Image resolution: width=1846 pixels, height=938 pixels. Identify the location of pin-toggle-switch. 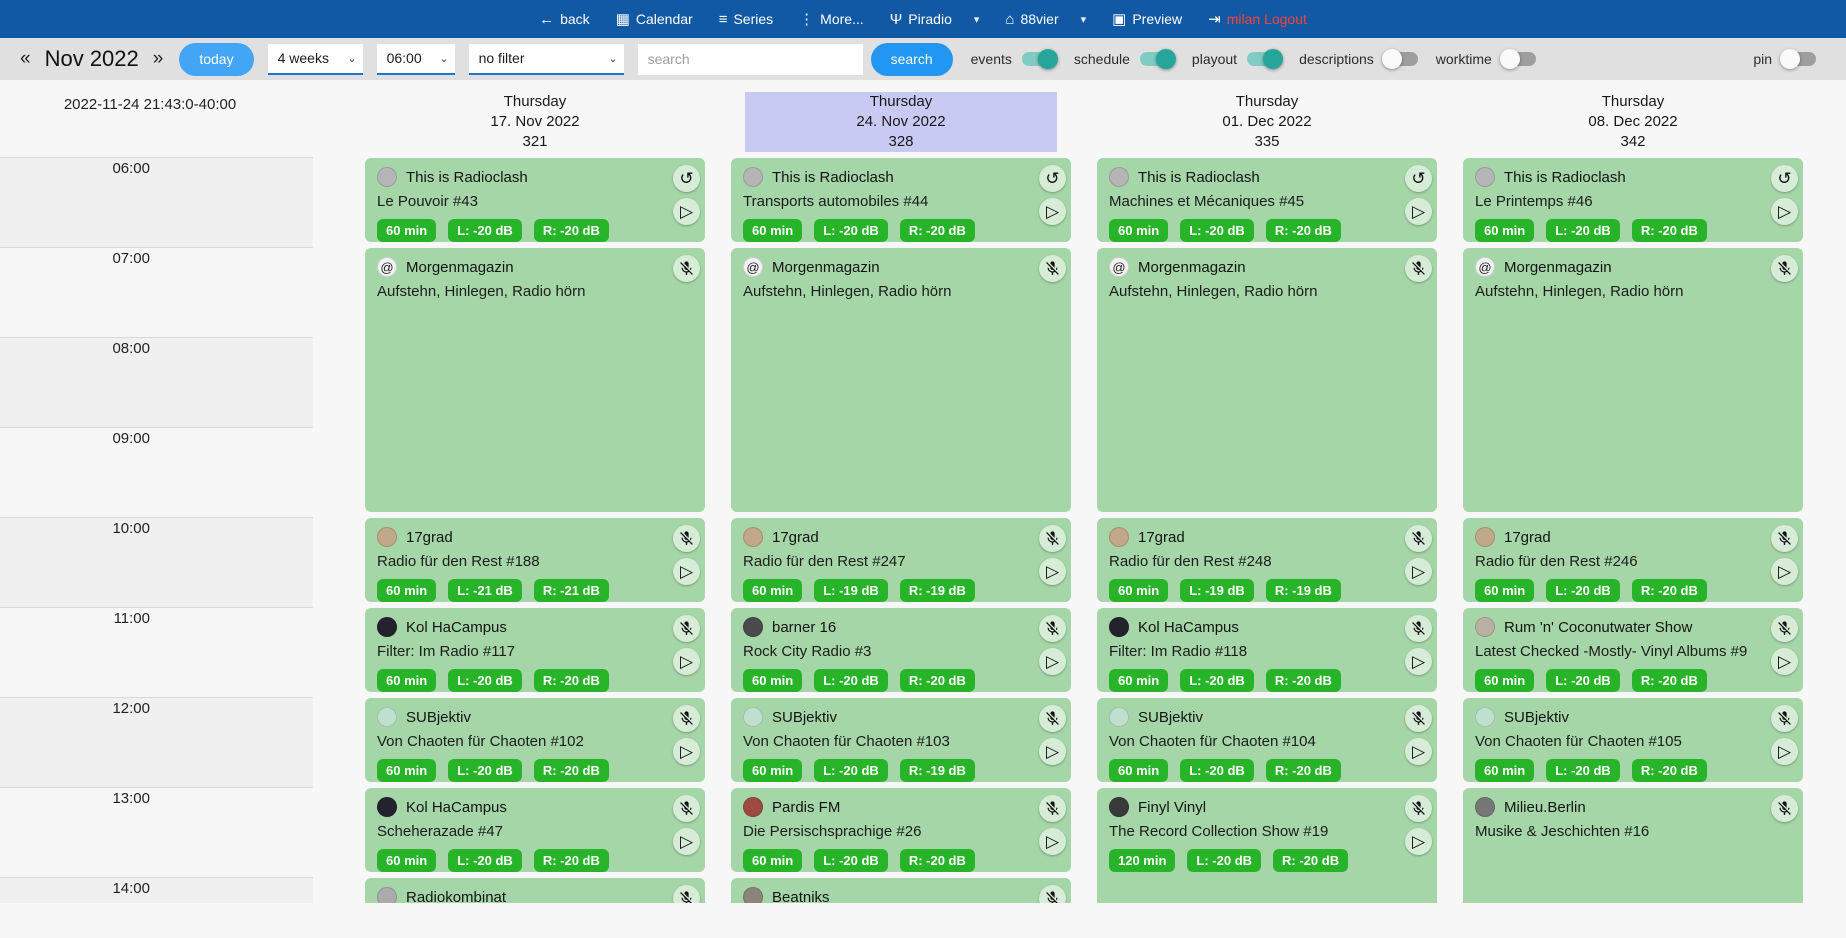
(1798, 59).